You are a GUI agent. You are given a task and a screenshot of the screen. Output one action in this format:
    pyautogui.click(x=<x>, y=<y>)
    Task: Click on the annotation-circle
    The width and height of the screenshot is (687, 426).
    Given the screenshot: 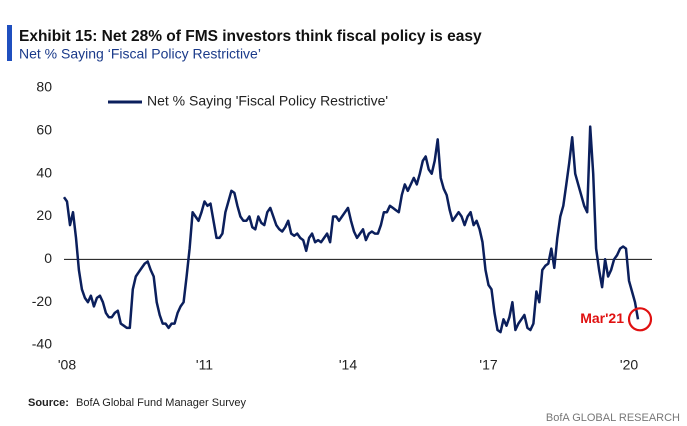 What is the action you would take?
    pyautogui.click(x=640, y=319)
    